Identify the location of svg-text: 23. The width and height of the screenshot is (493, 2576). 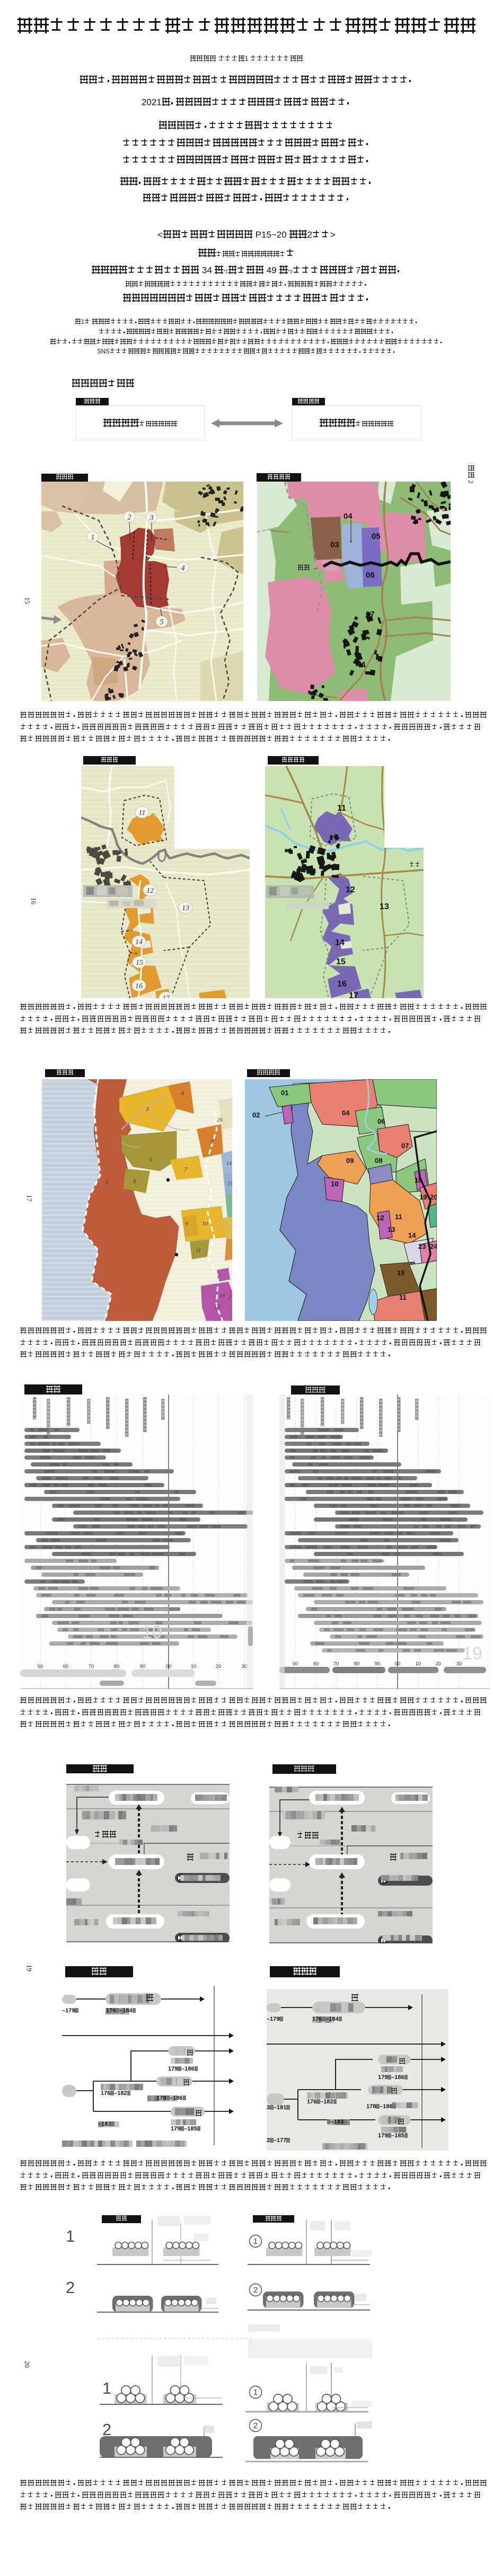
(422, 1246).